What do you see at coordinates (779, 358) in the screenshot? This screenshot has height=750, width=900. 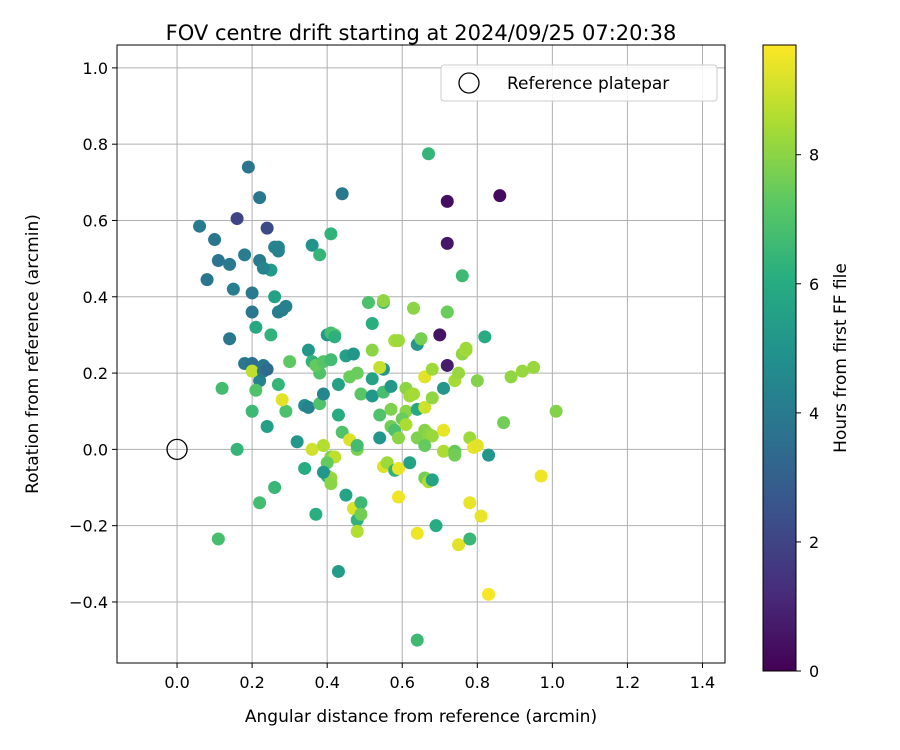 I see `colorbar-frame` at bounding box center [779, 358].